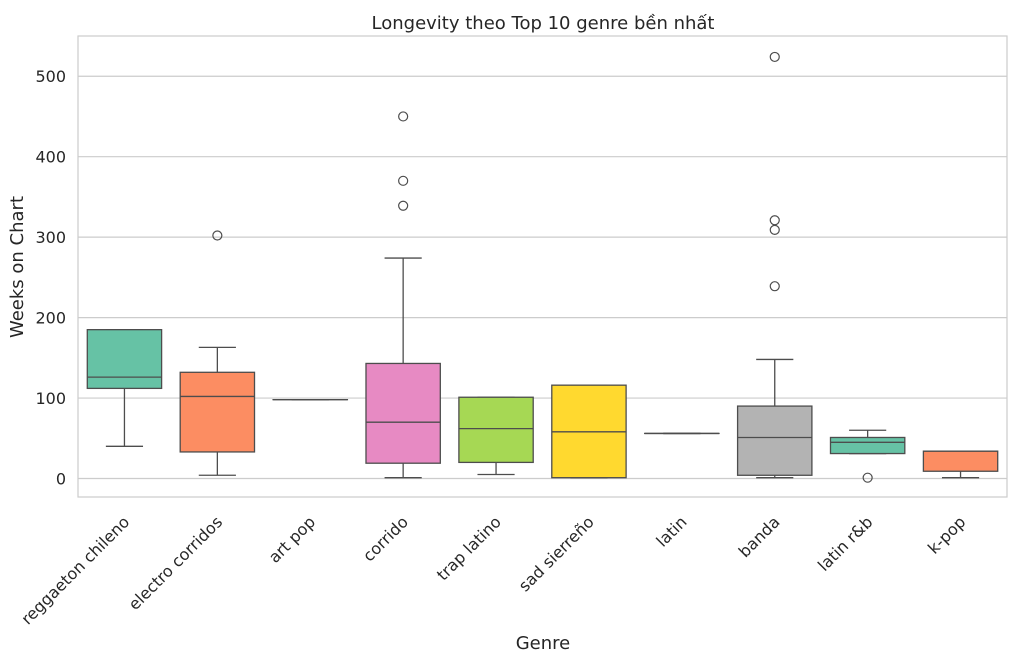 This screenshot has width=1018, height=663. What do you see at coordinates (543, 643) in the screenshot?
I see `x-axis-title: Genre` at bounding box center [543, 643].